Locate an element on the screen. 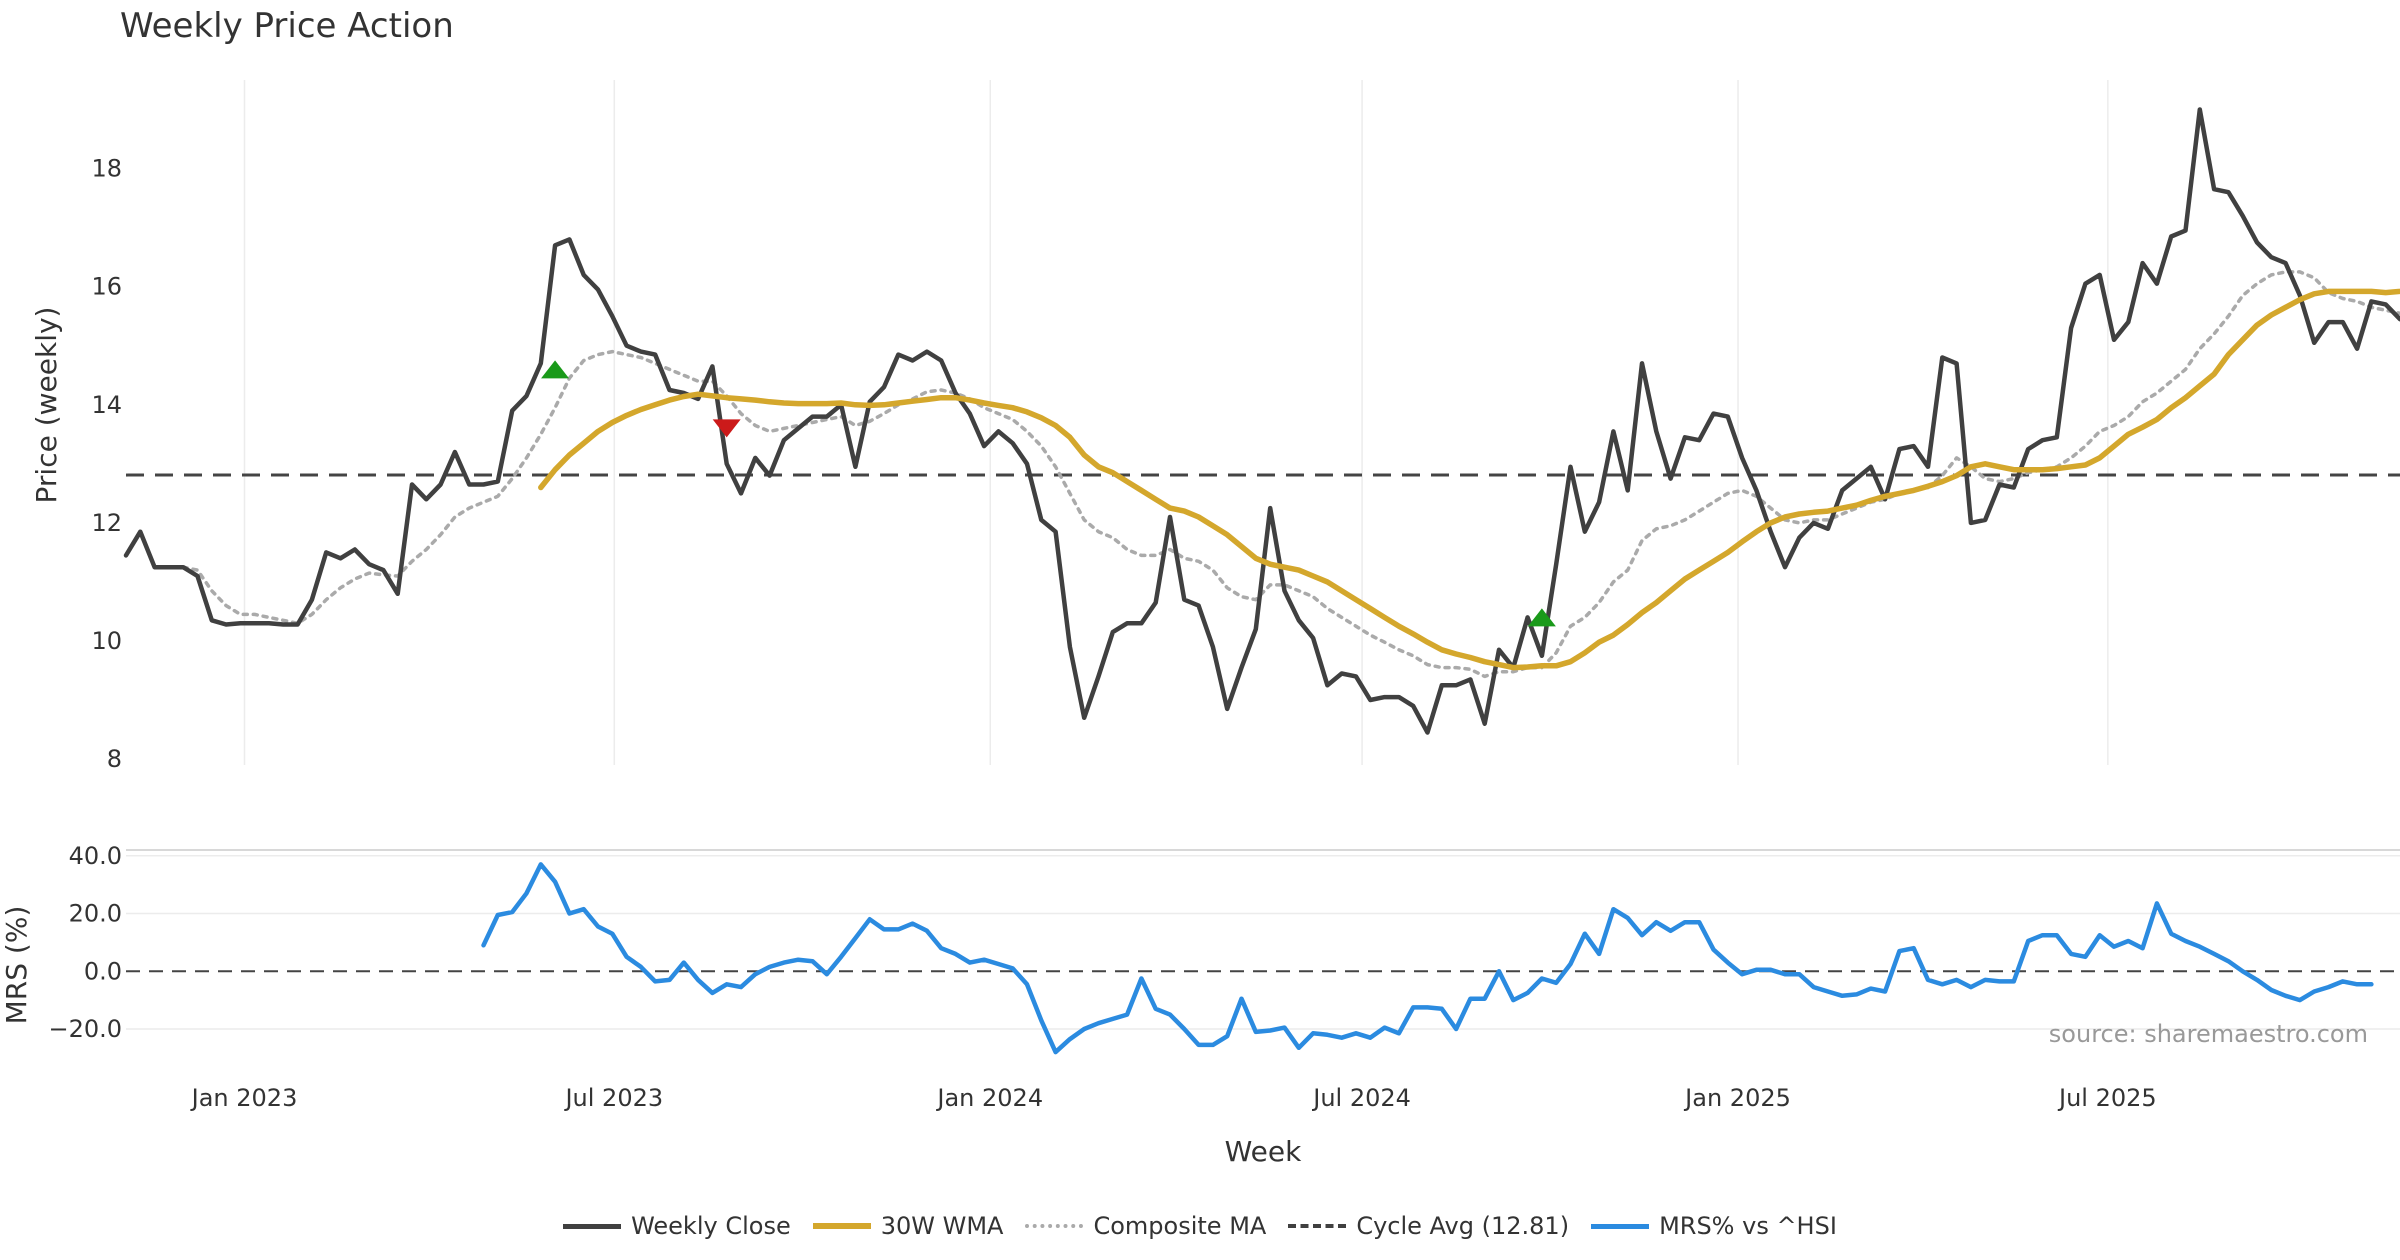 The width and height of the screenshot is (2400, 1260). mrs-y-axis-label: MRS (%) is located at coordinates (16, 965).